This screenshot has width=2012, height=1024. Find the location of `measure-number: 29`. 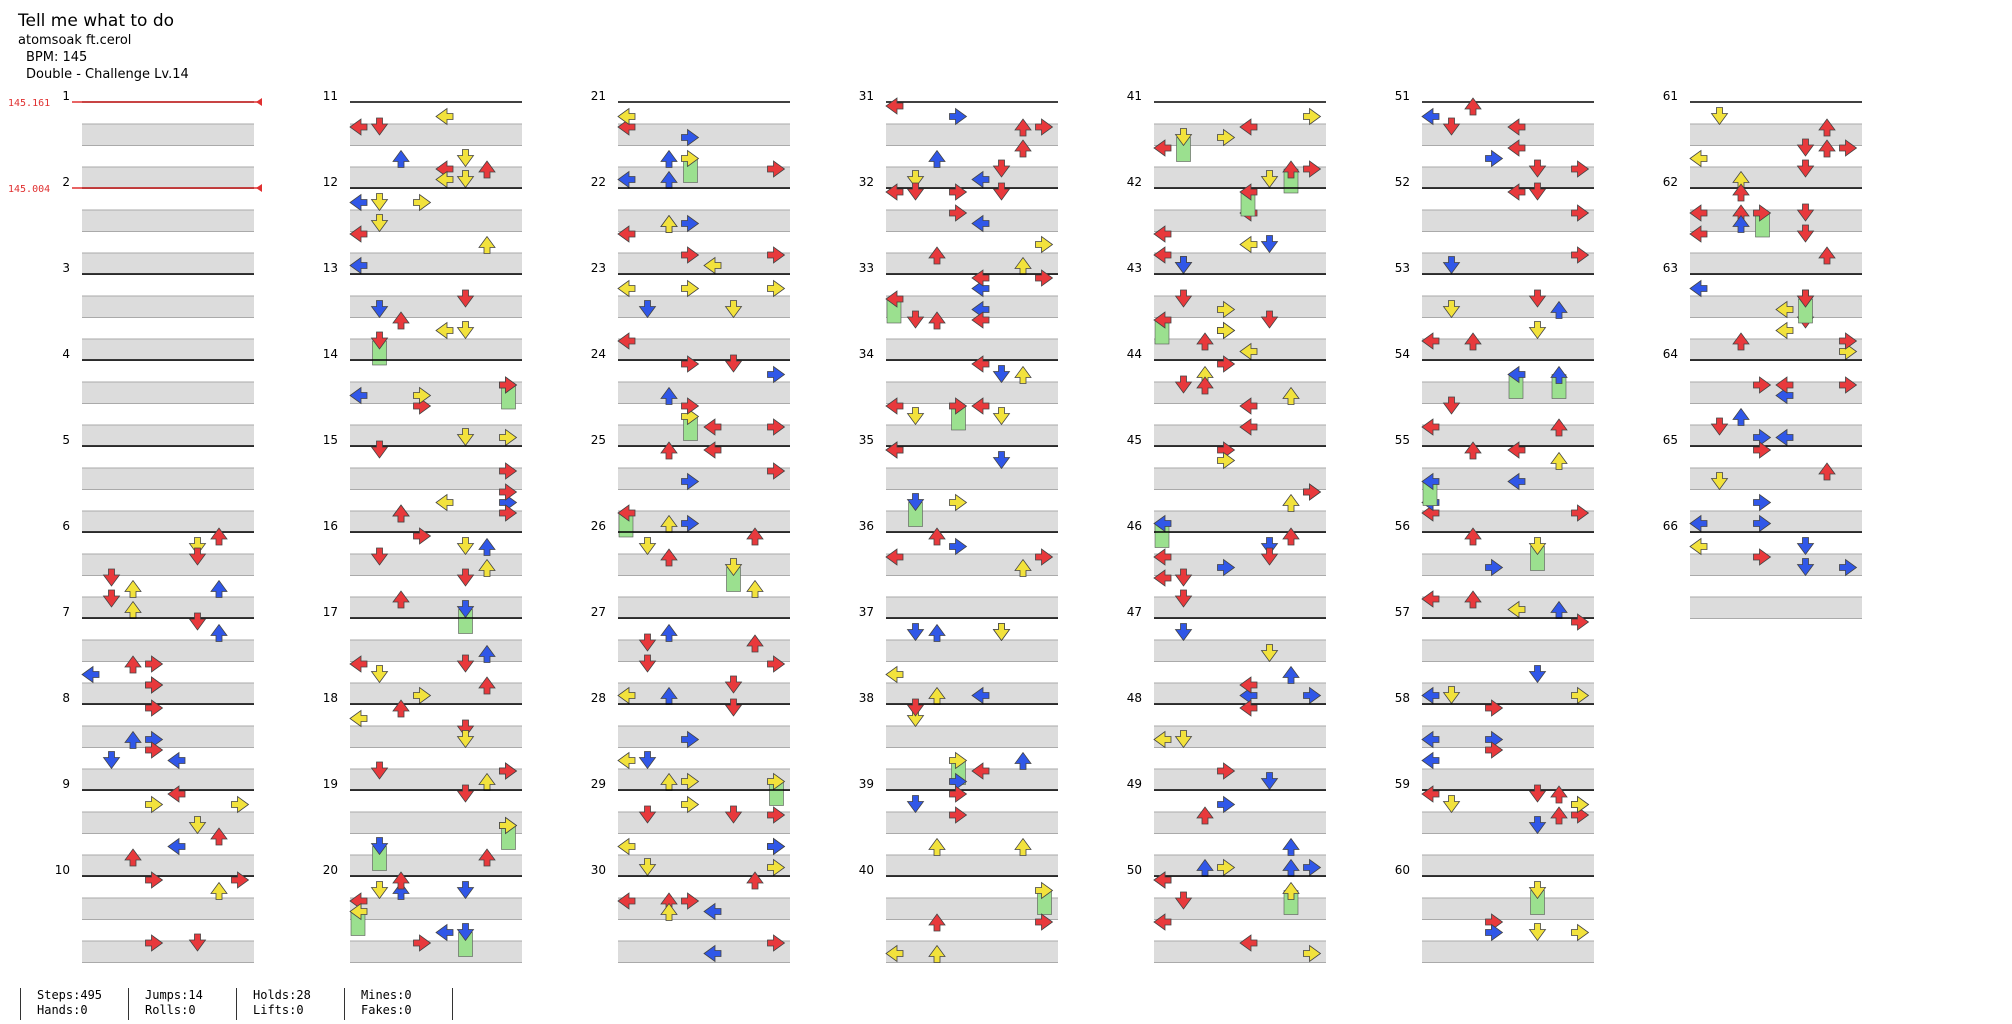

measure-number: 29 is located at coordinates (598, 784).